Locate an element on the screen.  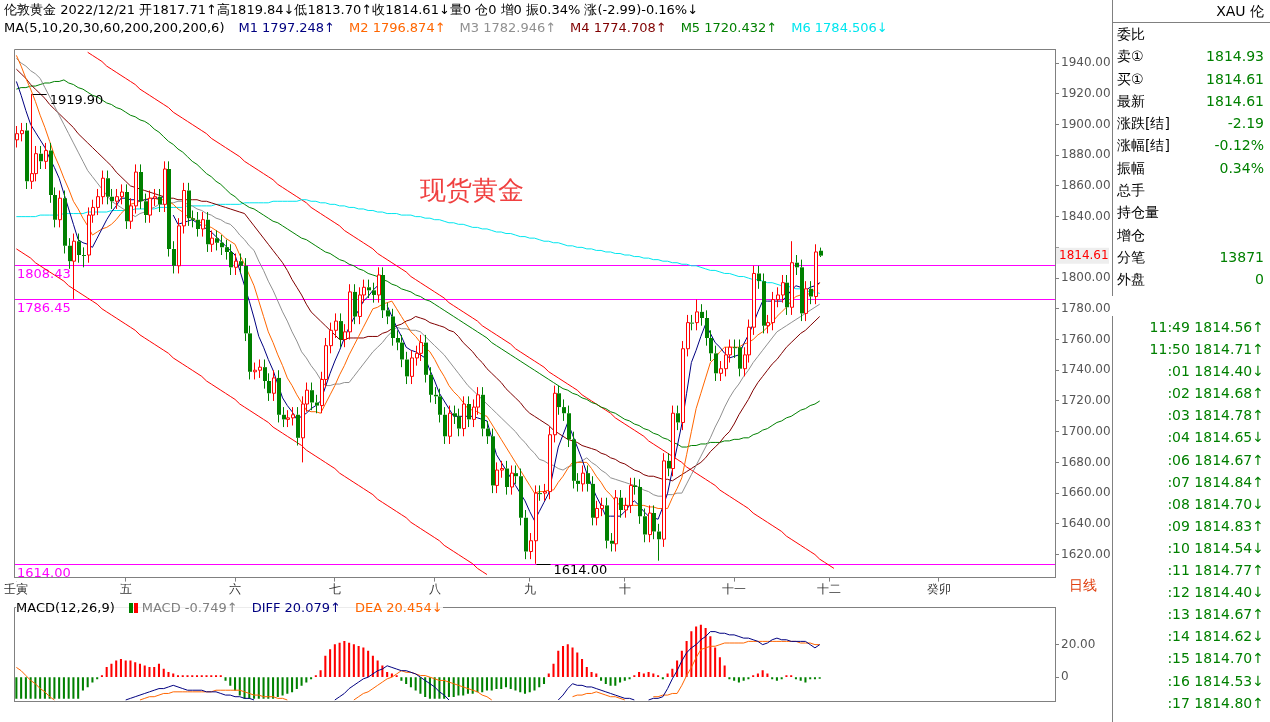
text: 0 is located at coordinates (1259, 279).